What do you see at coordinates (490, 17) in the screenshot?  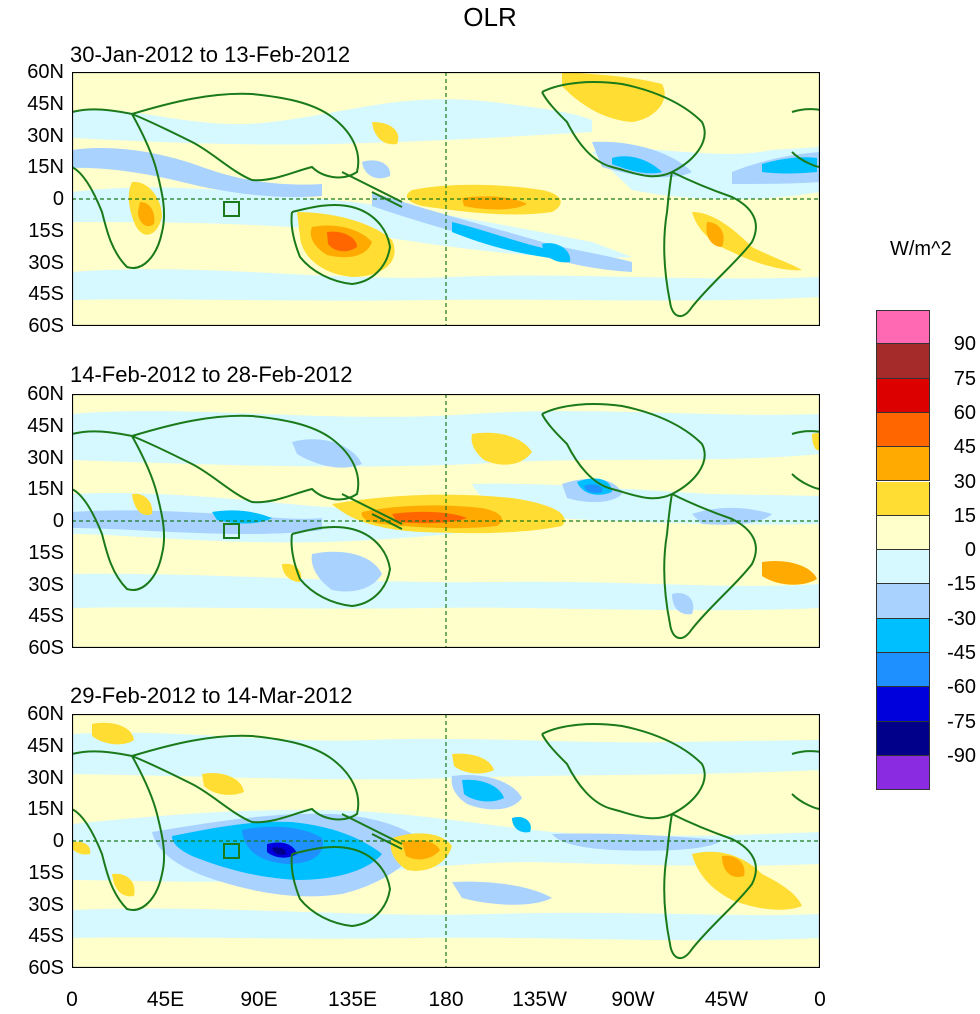 I see `figure-title: OLR` at bounding box center [490, 17].